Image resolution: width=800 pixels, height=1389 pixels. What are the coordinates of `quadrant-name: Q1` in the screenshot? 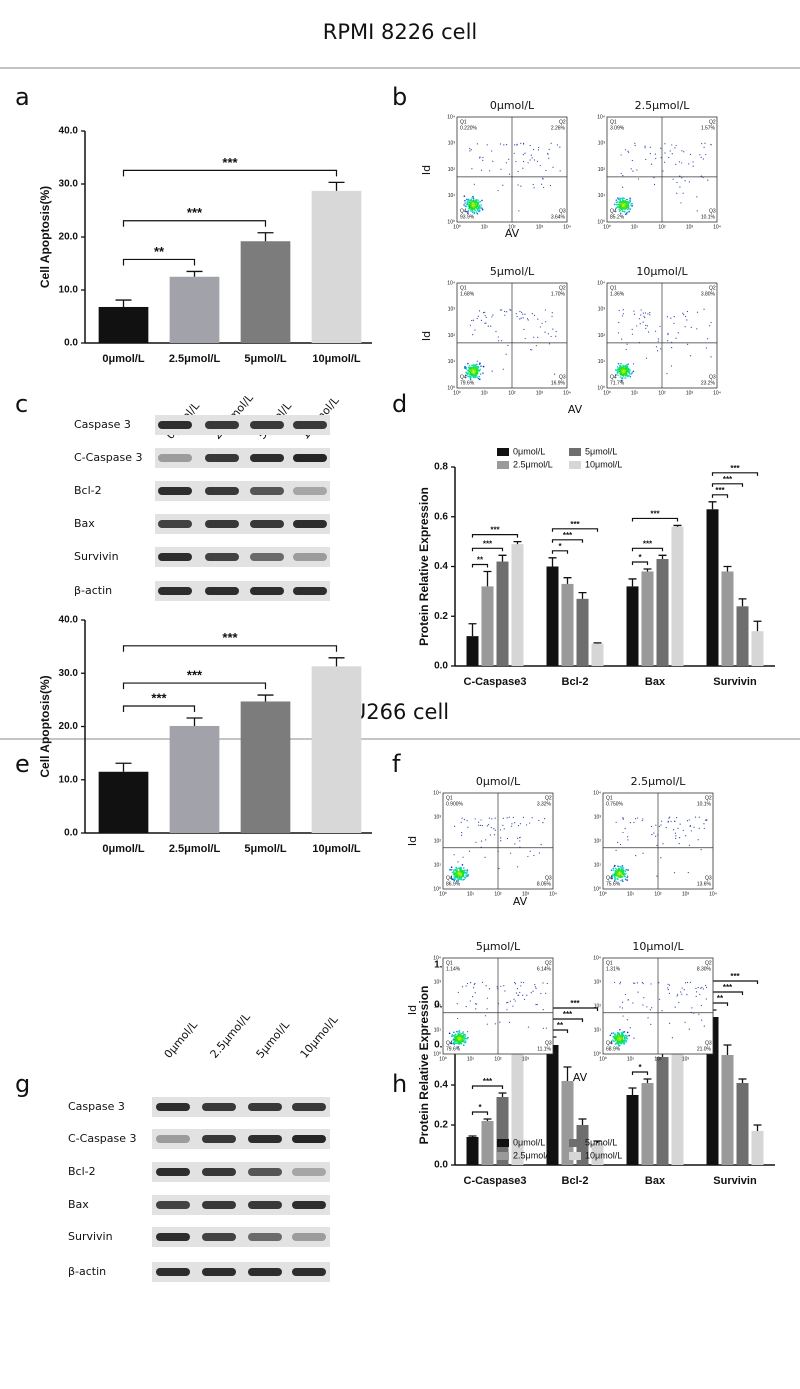 It's located at (463, 122).